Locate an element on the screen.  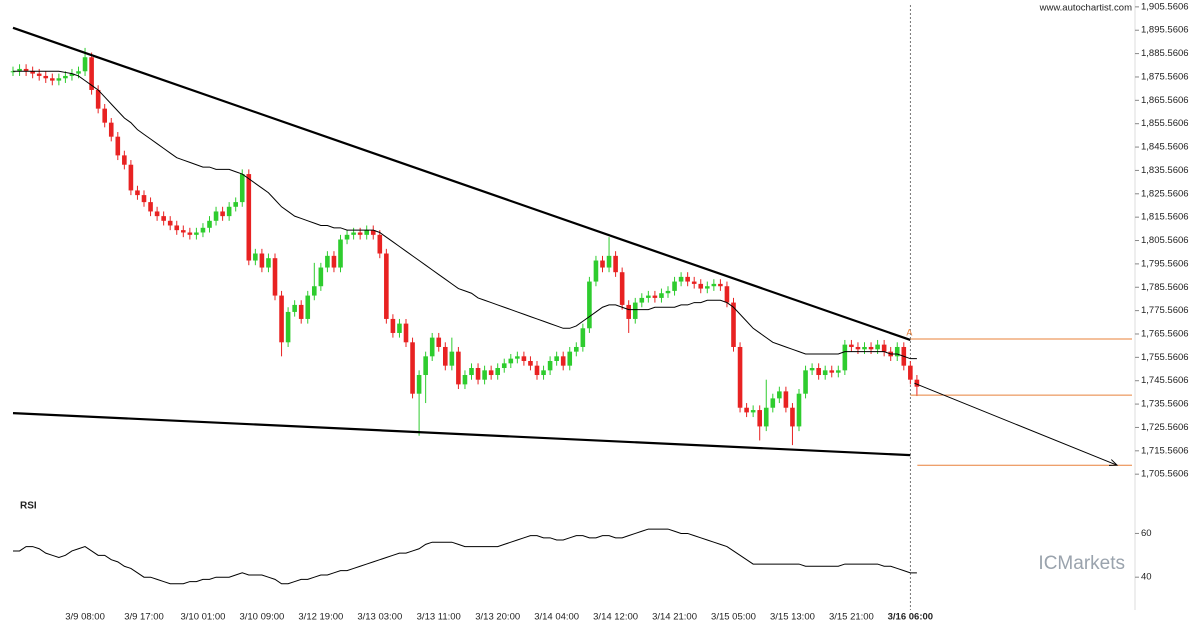
y-tick-label: 1,875.5606 is located at coordinates (1165, 76).